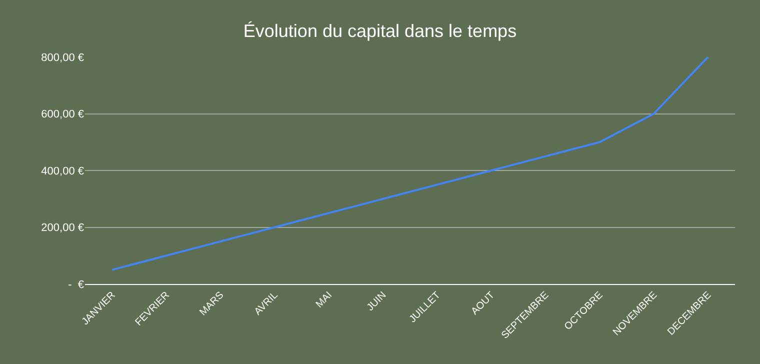 This screenshot has width=760, height=364. I want to click on y-tick-label: 600,00 €, so click(62, 114).